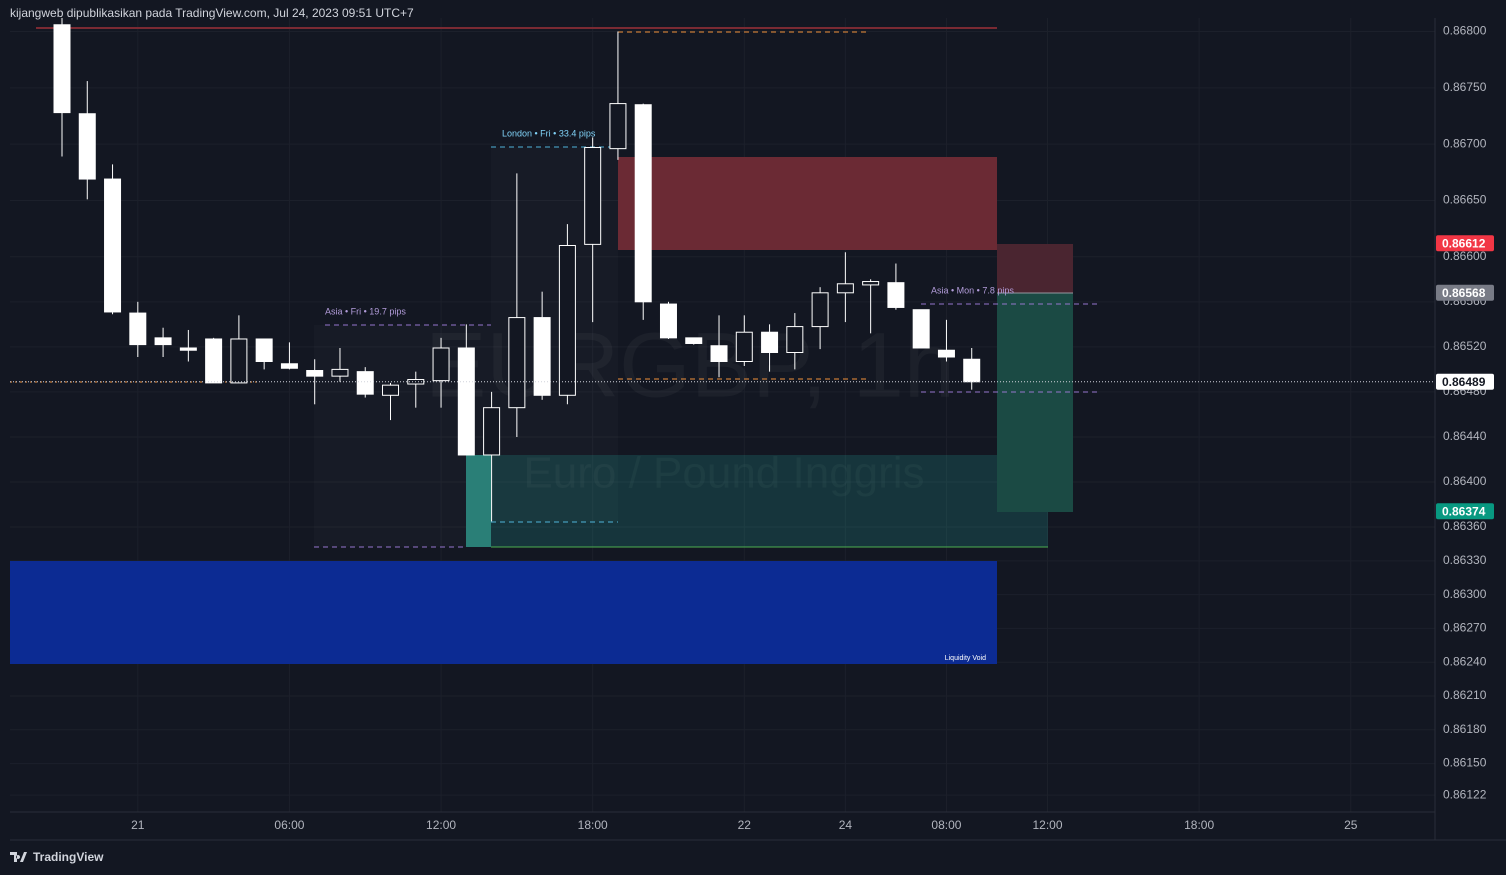 The image size is (1506, 875). Describe the element at coordinates (289, 825) in the screenshot. I see `x-tick-label: 06:00` at that location.